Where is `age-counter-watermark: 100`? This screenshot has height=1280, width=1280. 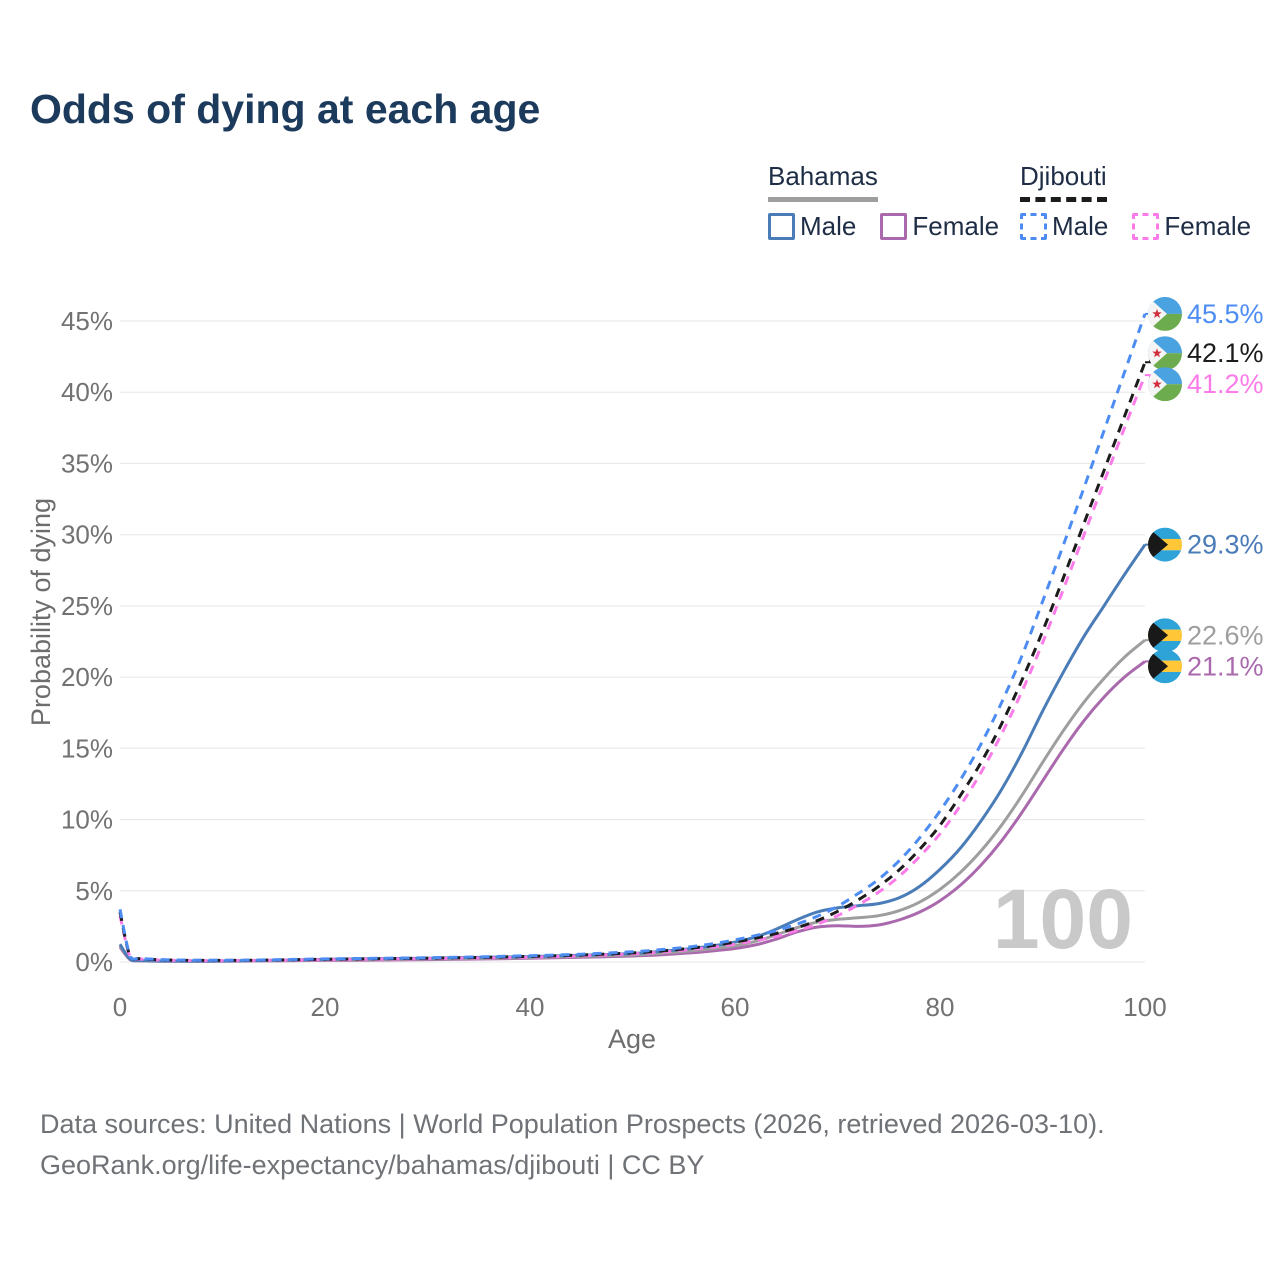
age-counter-watermark: 100 is located at coordinates (1063, 919).